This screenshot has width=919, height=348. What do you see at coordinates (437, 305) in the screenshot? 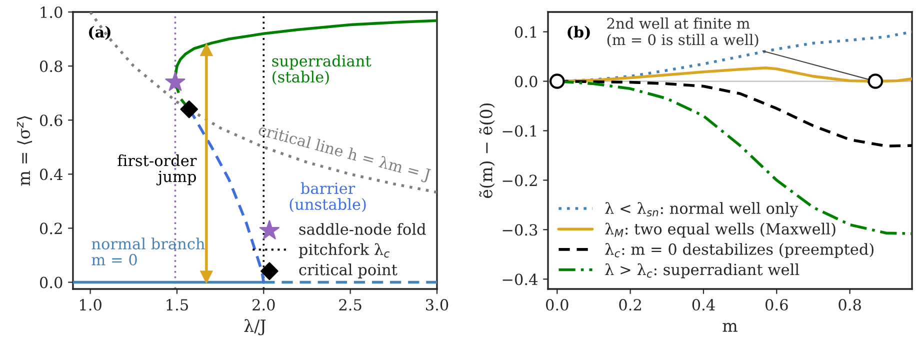
I see `x-tick-label: 3.0` at bounding box center [437, 305].